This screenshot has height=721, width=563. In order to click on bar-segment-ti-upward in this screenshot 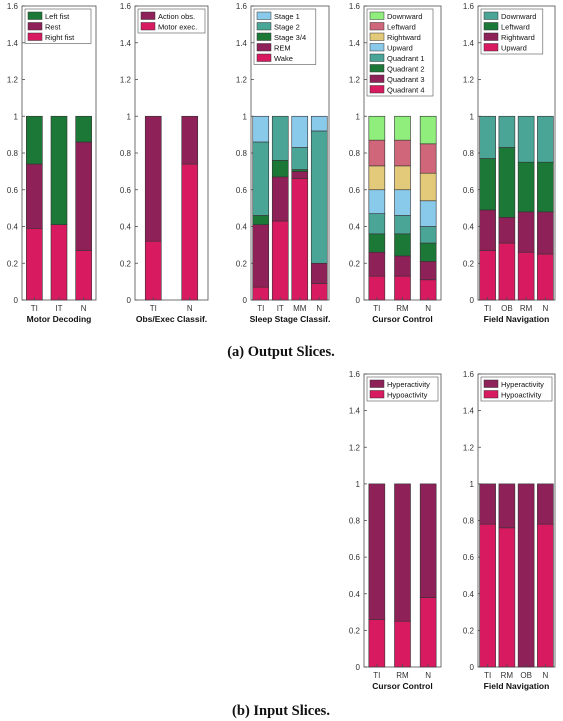, I will do `click(487, 275)`.